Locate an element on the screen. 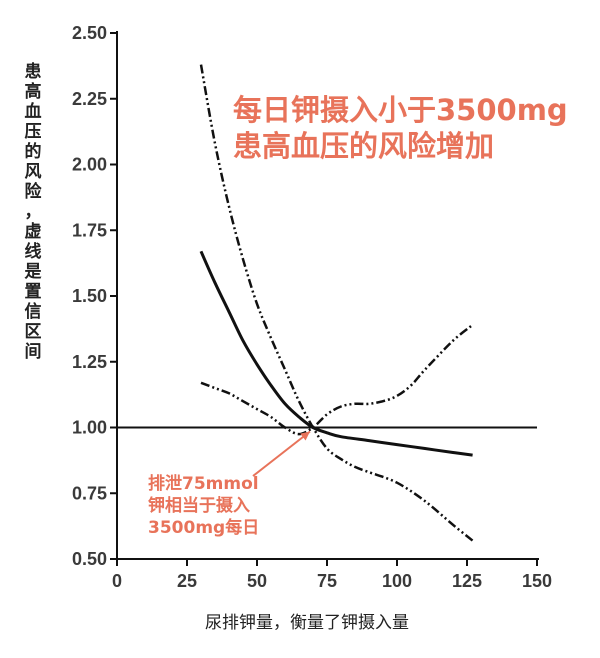 The image size is (600, 658). y-axis-label-char: 虚 is located at coordinates (33, 232).